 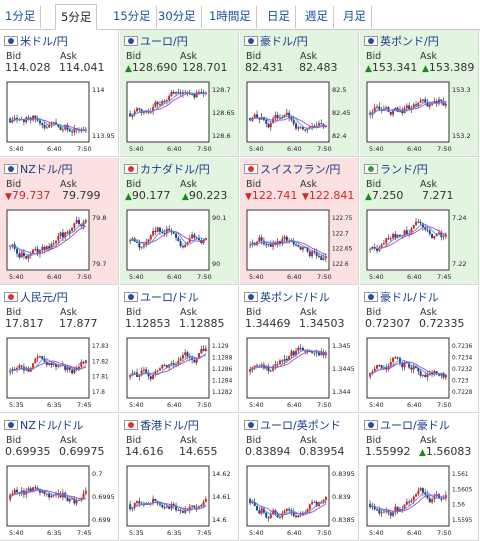 I want to click on rate-card-title: 英ポンド/円, so click(x=401, y=41).